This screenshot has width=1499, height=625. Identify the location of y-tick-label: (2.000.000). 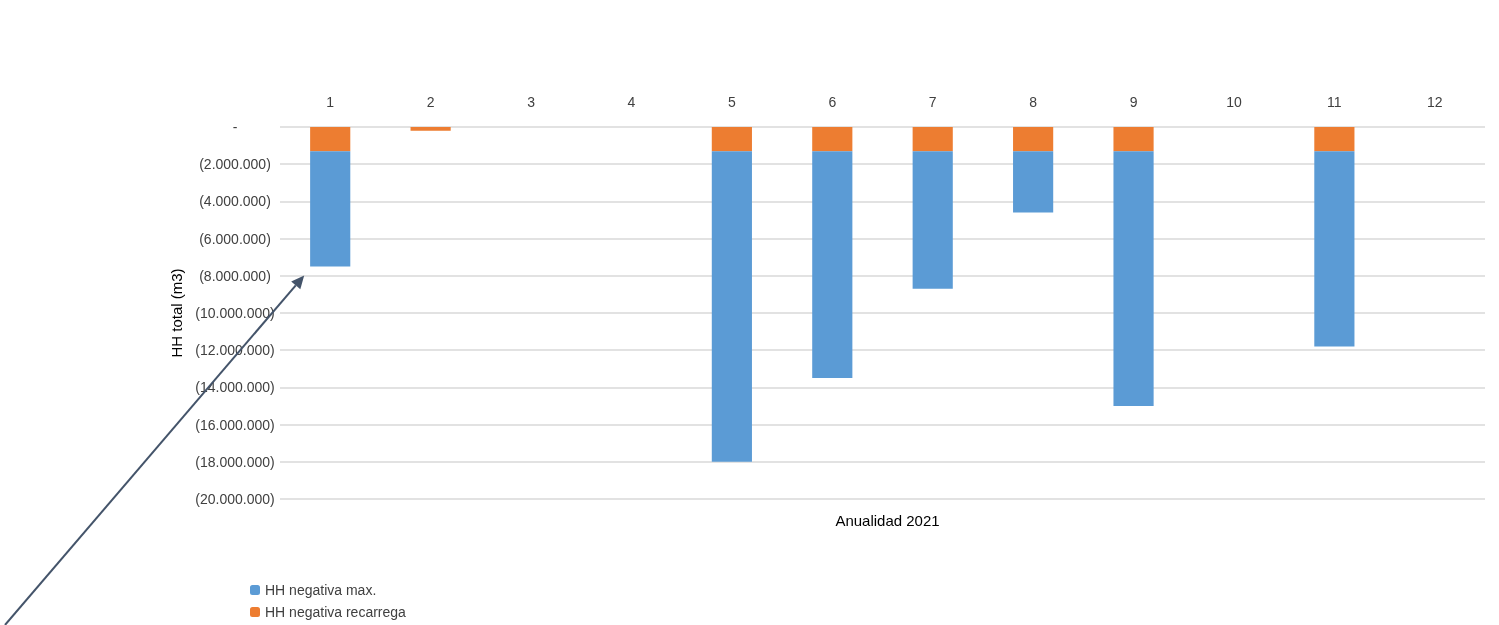
(235, 164).